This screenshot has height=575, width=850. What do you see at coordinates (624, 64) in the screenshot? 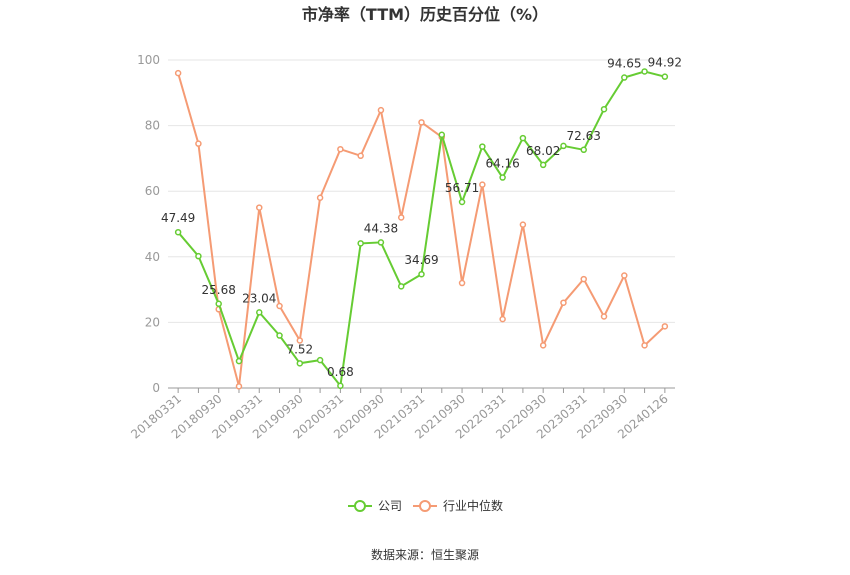
I see `data-label: 94.65` at bounding box center [624, 64].